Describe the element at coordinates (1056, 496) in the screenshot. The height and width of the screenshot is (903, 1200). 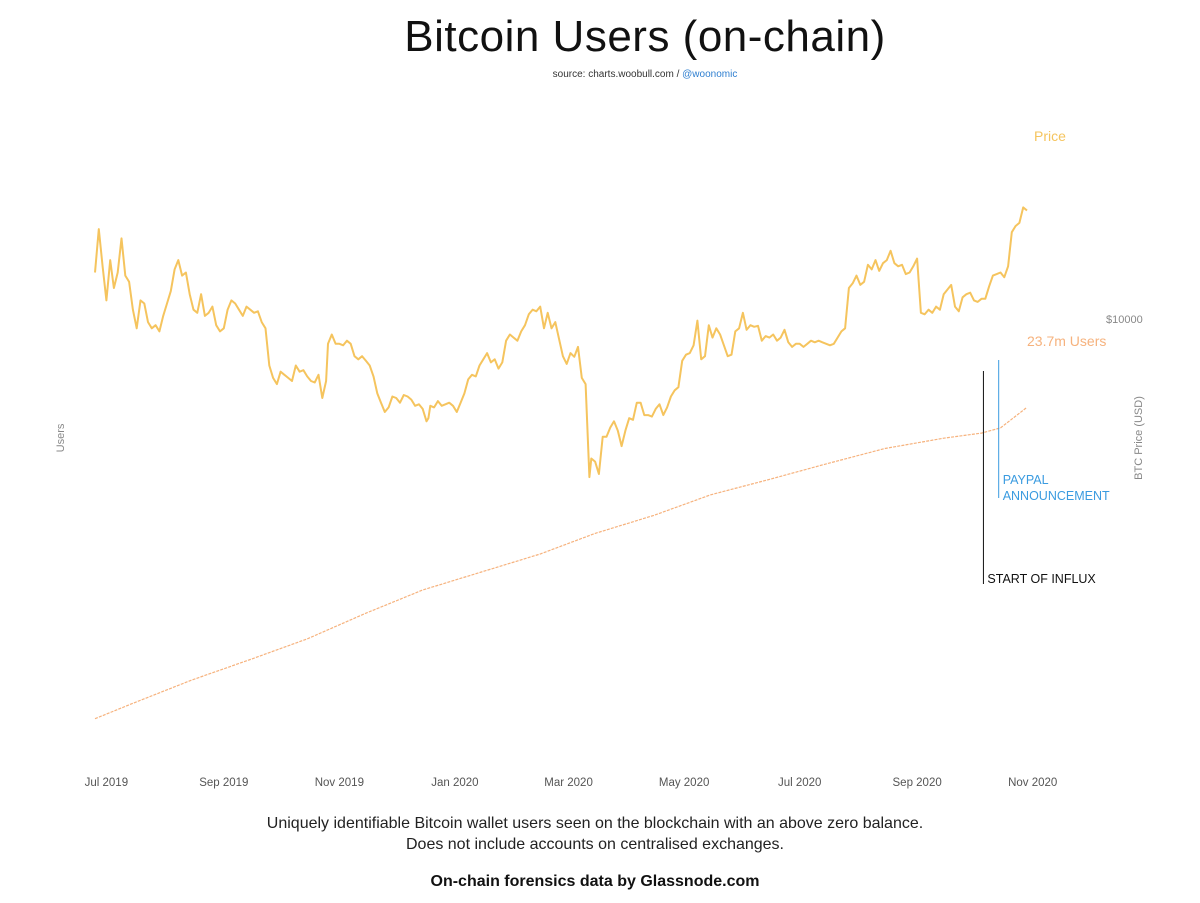
I see `paypal-annotation-line-1: ANNOUNCEMENT` at that location.